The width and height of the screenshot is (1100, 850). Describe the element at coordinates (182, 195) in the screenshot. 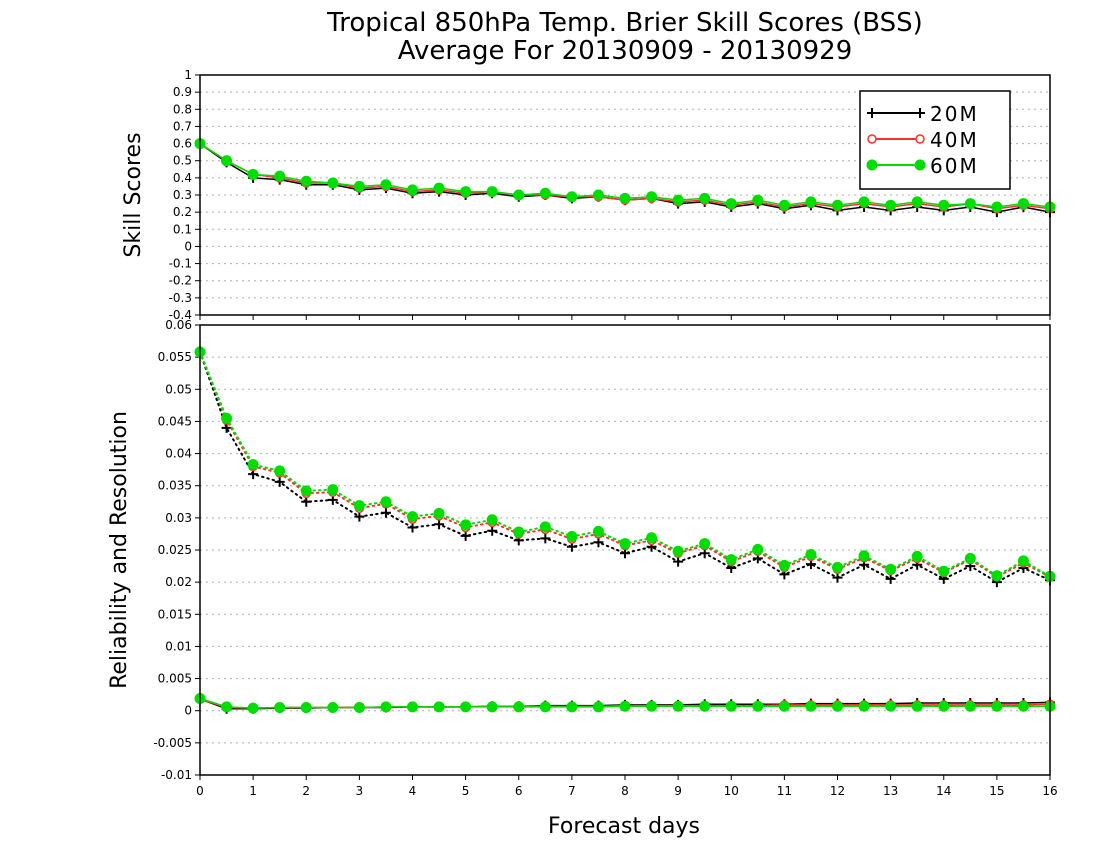

I see `top-y-tick-label: 0.3` at that location.